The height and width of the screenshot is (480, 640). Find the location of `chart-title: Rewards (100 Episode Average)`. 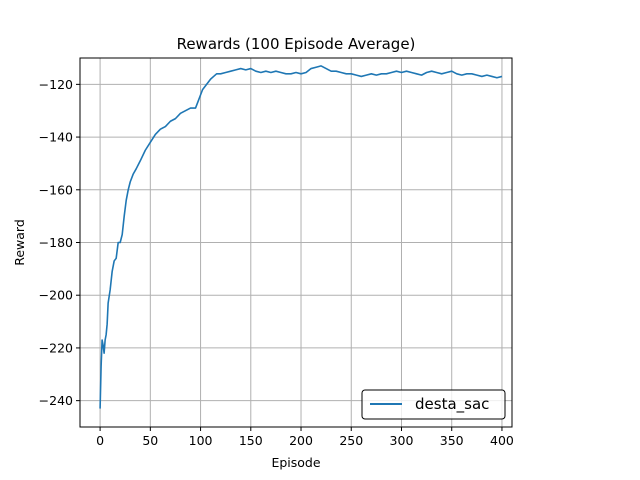

chart-title: Rewards (100 Episode Average) is located at coordinates (296, 44).